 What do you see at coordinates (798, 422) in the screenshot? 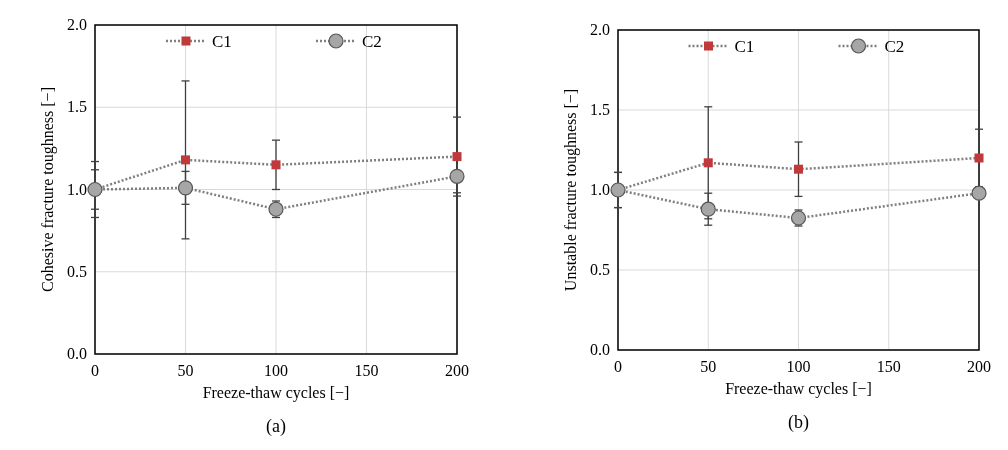
I see `text: (b)` at bounding box center [798, 422].